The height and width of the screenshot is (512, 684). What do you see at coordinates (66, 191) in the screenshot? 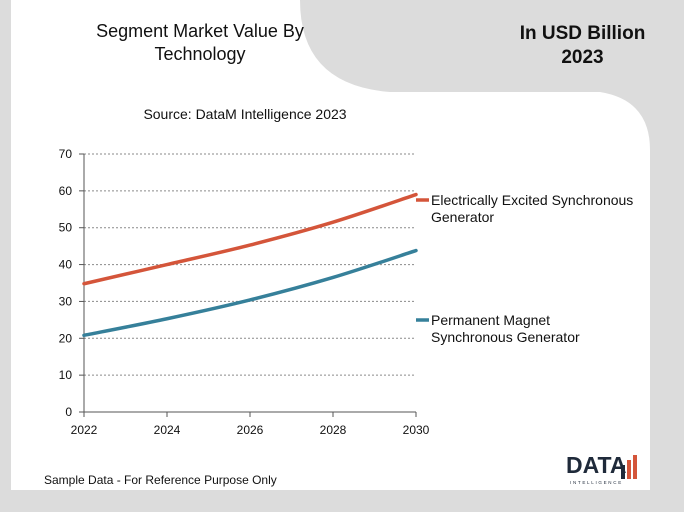
I see `y-tick-label: 60` at bounding box center [66, 191].